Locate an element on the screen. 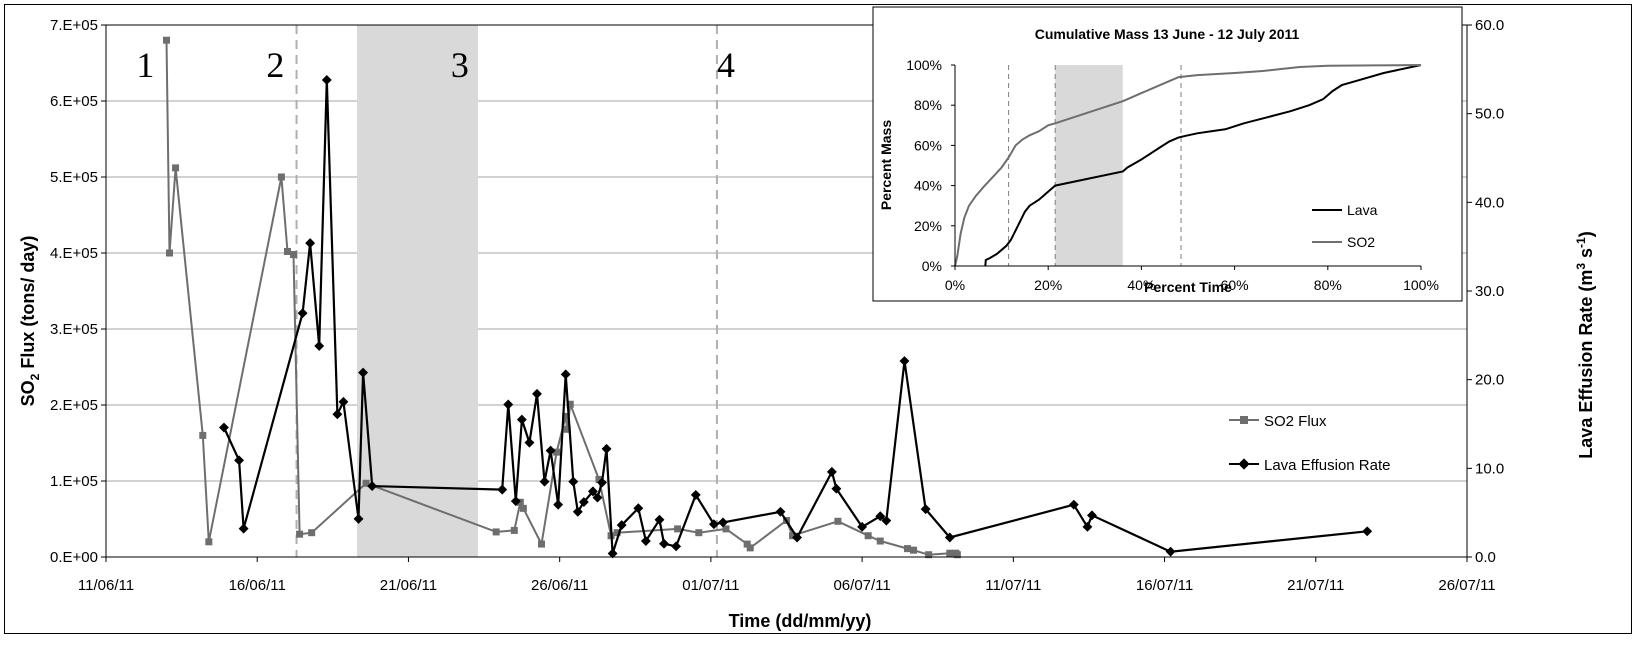 Image resolution: width=1638 pixels, height=668 pixels. inset-x-axis-title: Percent Time is located at coordinates (1188, 287).